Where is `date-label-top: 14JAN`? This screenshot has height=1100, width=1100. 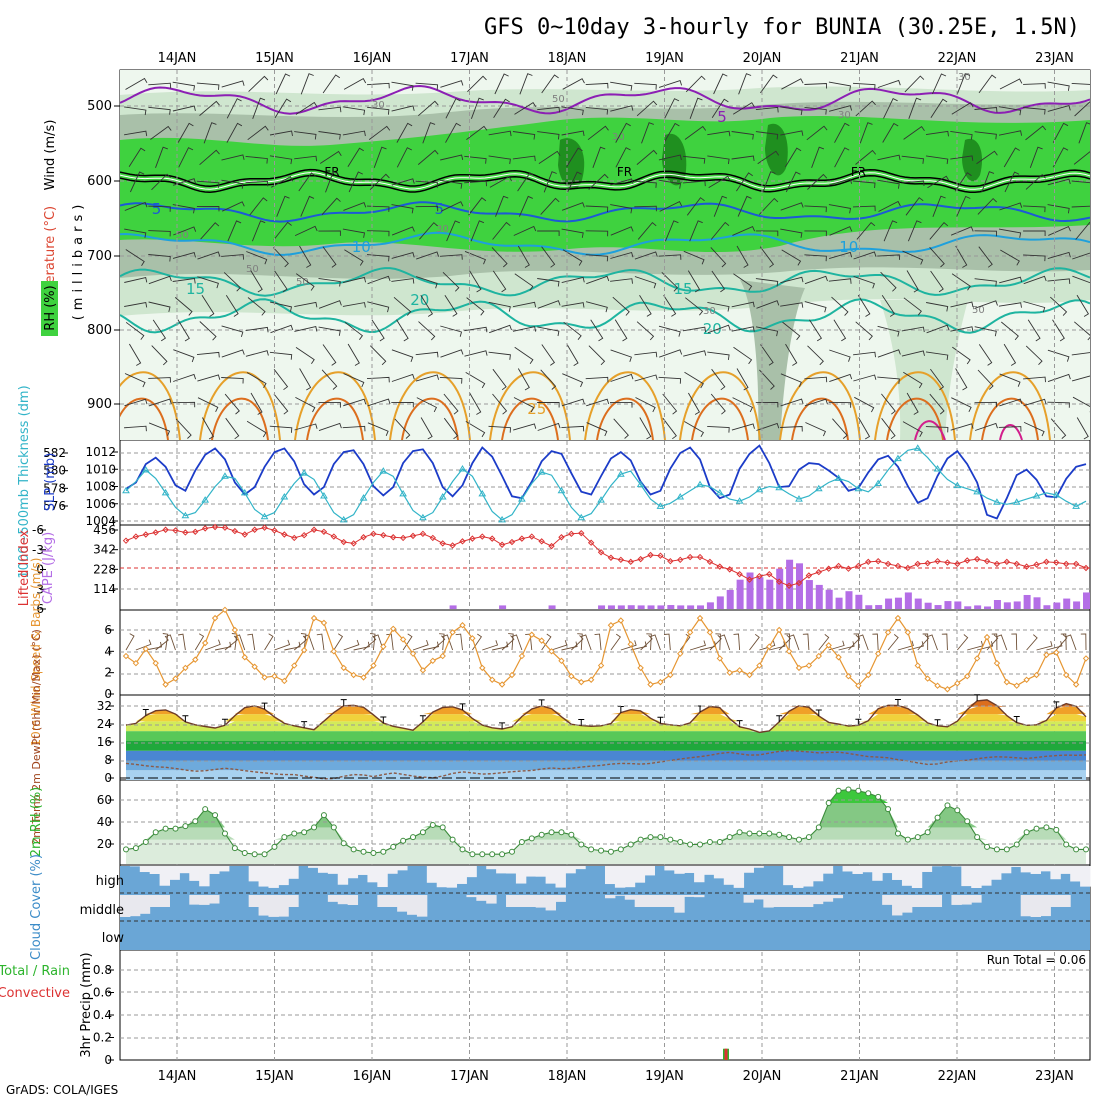
date-label-top: 14JAN is located at coordinates (177, 58).